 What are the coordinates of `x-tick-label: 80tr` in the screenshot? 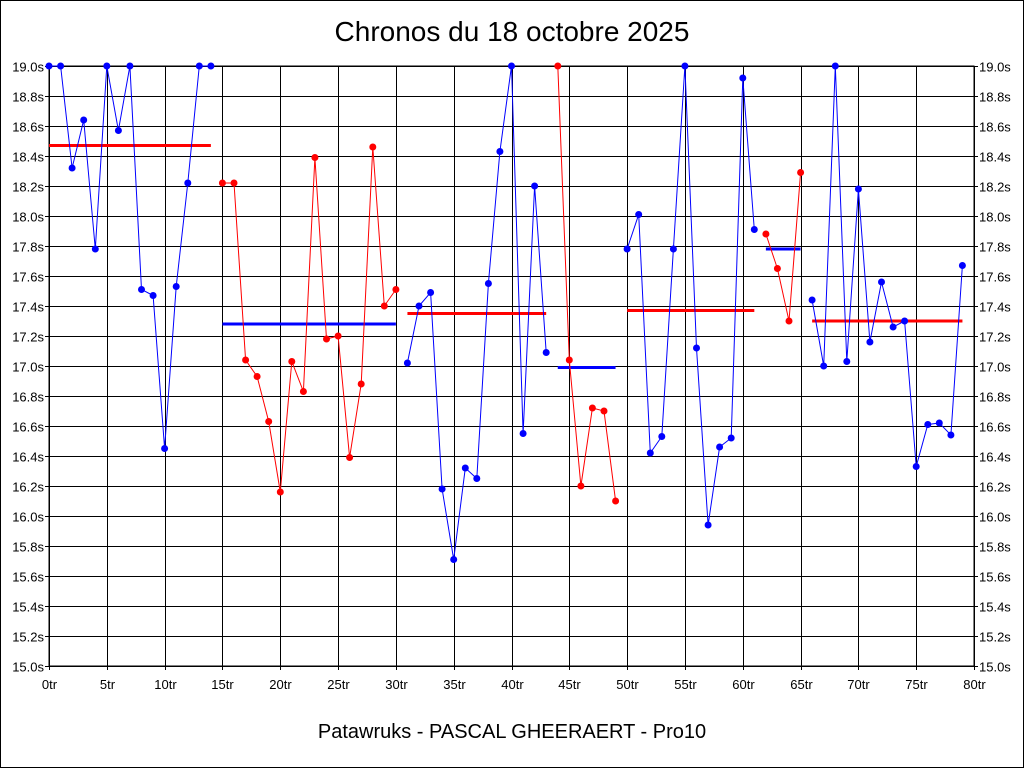 It's located at (974, 684).